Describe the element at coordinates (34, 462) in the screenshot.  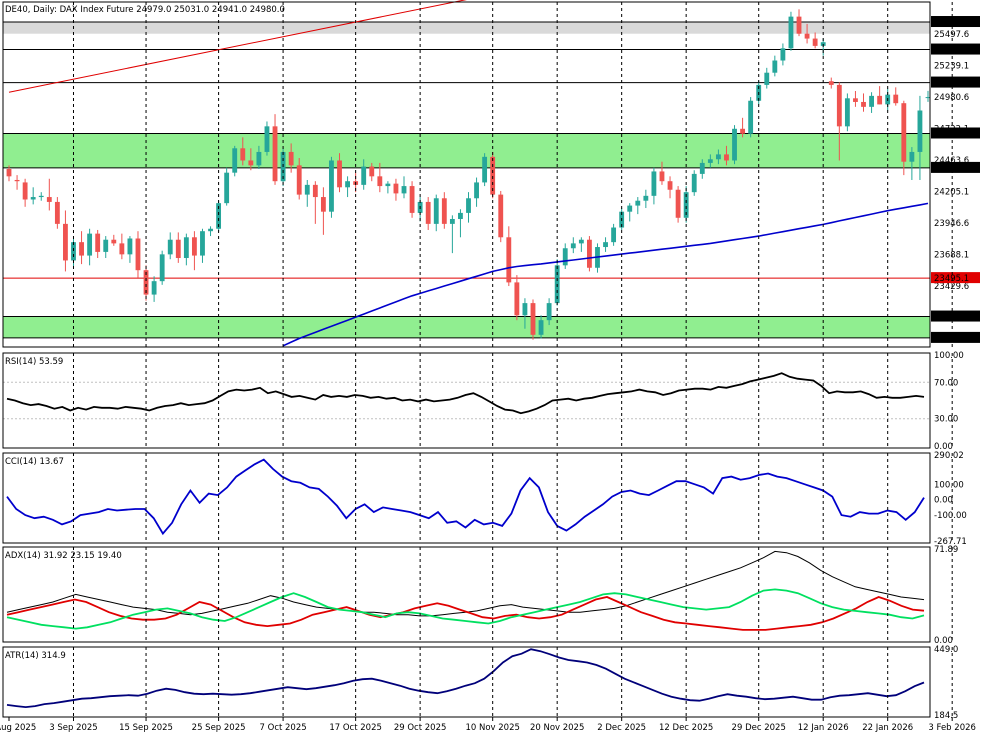
I see `cci-title: CCI(14) 13.67` at that location.